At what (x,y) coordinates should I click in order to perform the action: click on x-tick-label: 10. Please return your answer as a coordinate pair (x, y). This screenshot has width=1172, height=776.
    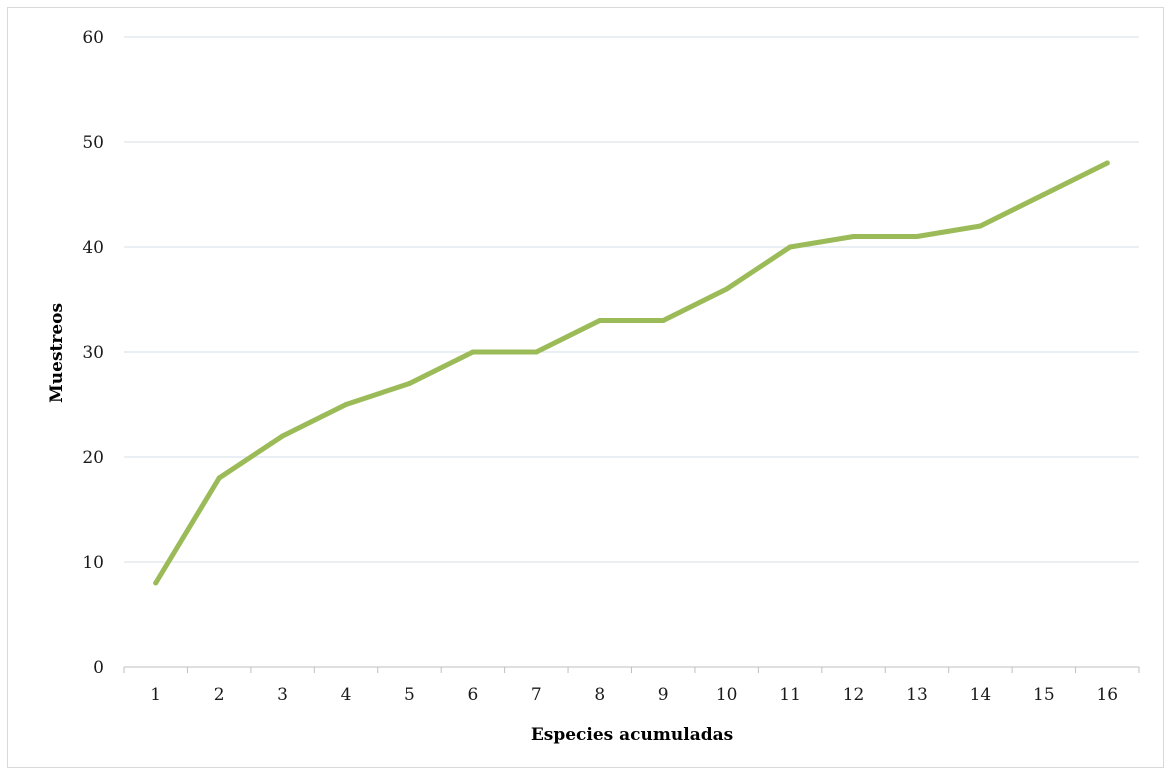
    Looking at the image, I should click on (727, 695).